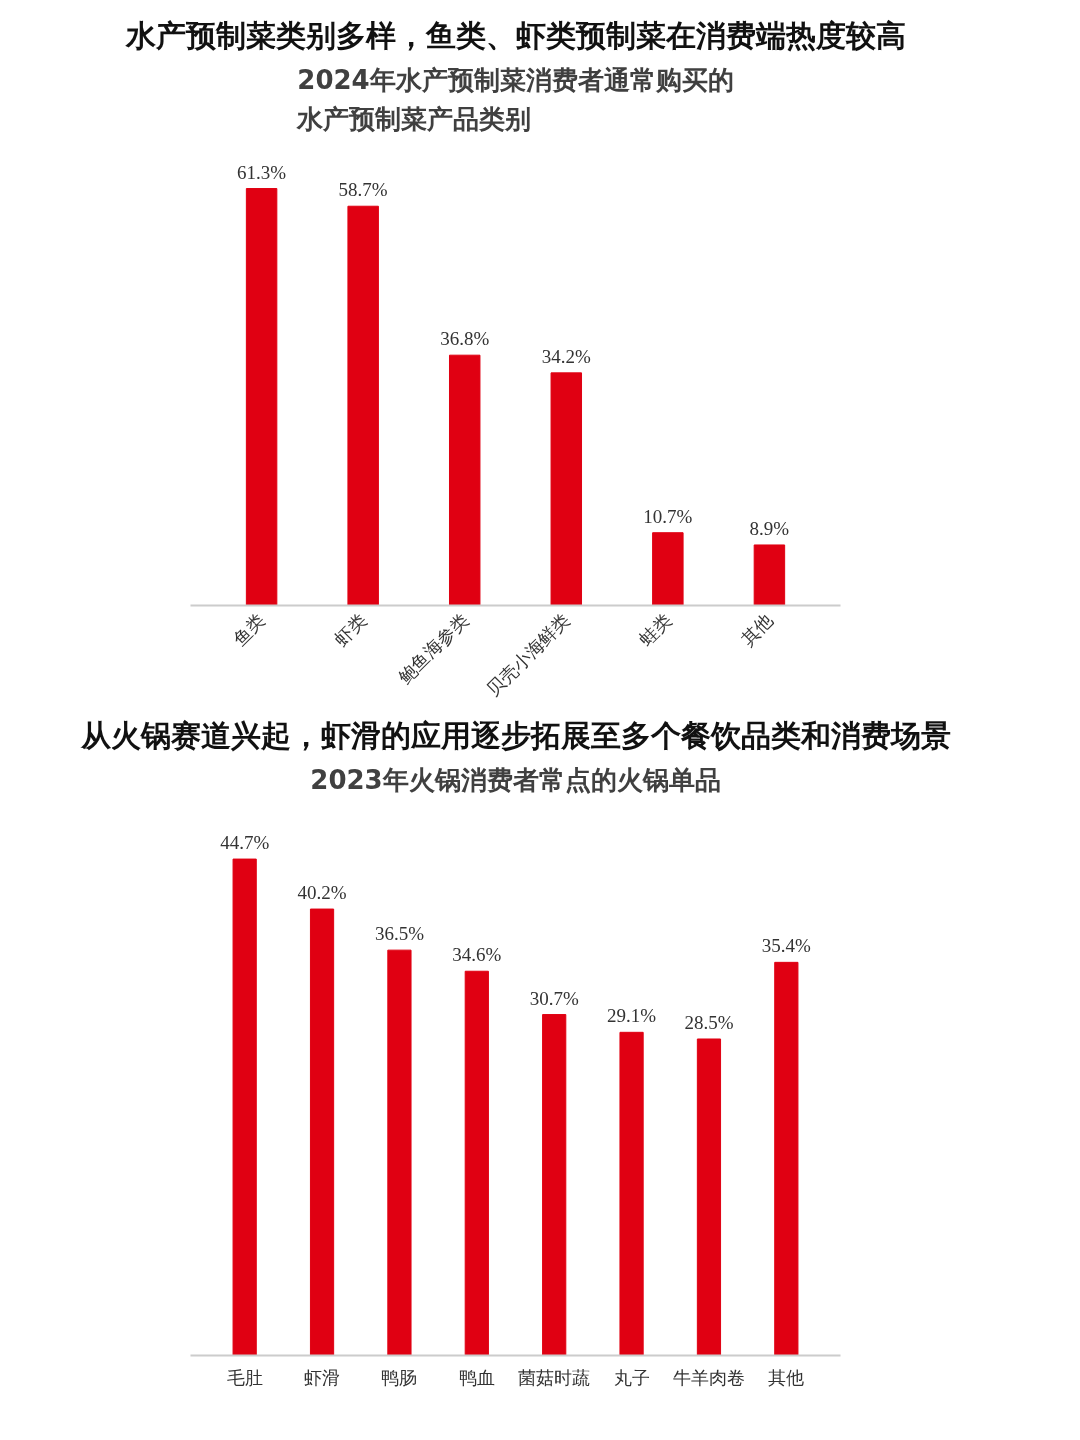  I want to click on chart-title: 从火锅赛道兴起，虾滑的应用逐步拓展至多个餐饮品类和消费场景, so click(515, 735).